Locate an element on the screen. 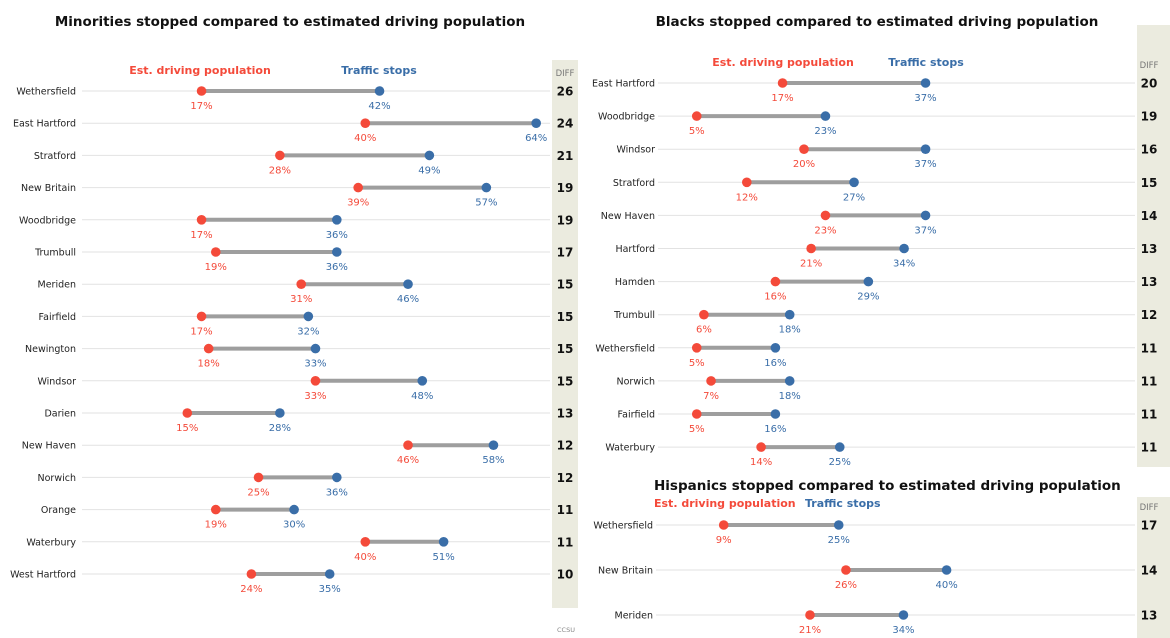 The image size is (1170, 638). blacks-row: Trumbull 6% 18% 12 is located at coordinates (885, 322).